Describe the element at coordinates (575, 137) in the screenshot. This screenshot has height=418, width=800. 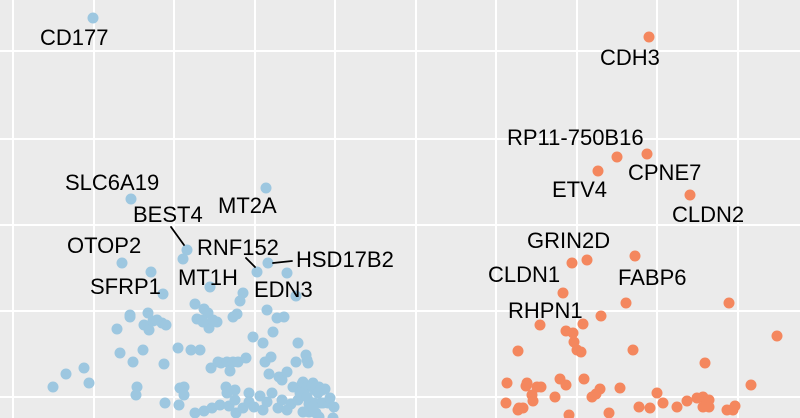
I see `gene-label: RP11-750B16` at that location.